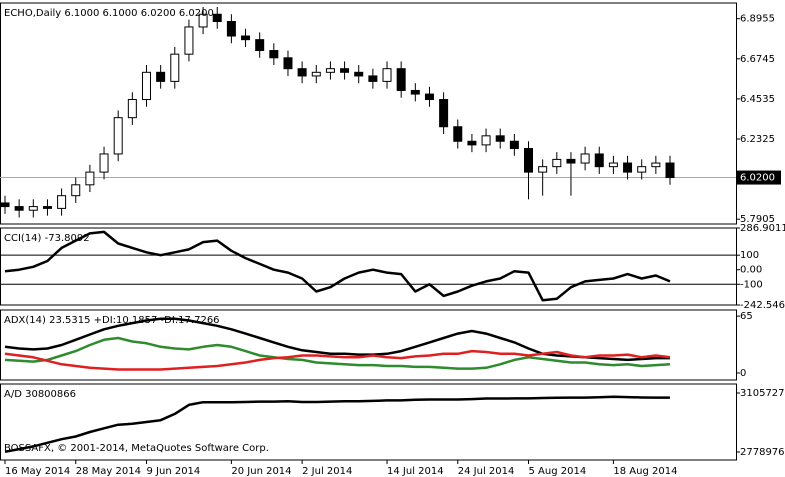 Image resolution: width=785 pixels, height=477 pixels. I want to click on y-tick-label: 6.4535, so click(757, 99).